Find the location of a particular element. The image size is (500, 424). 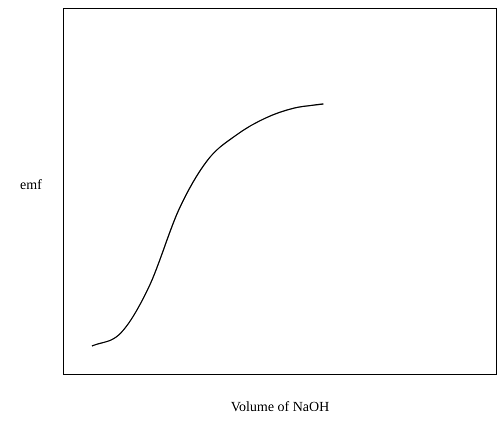

x-axis-title: Volume of NaOH is located at coordinates (280, 408).